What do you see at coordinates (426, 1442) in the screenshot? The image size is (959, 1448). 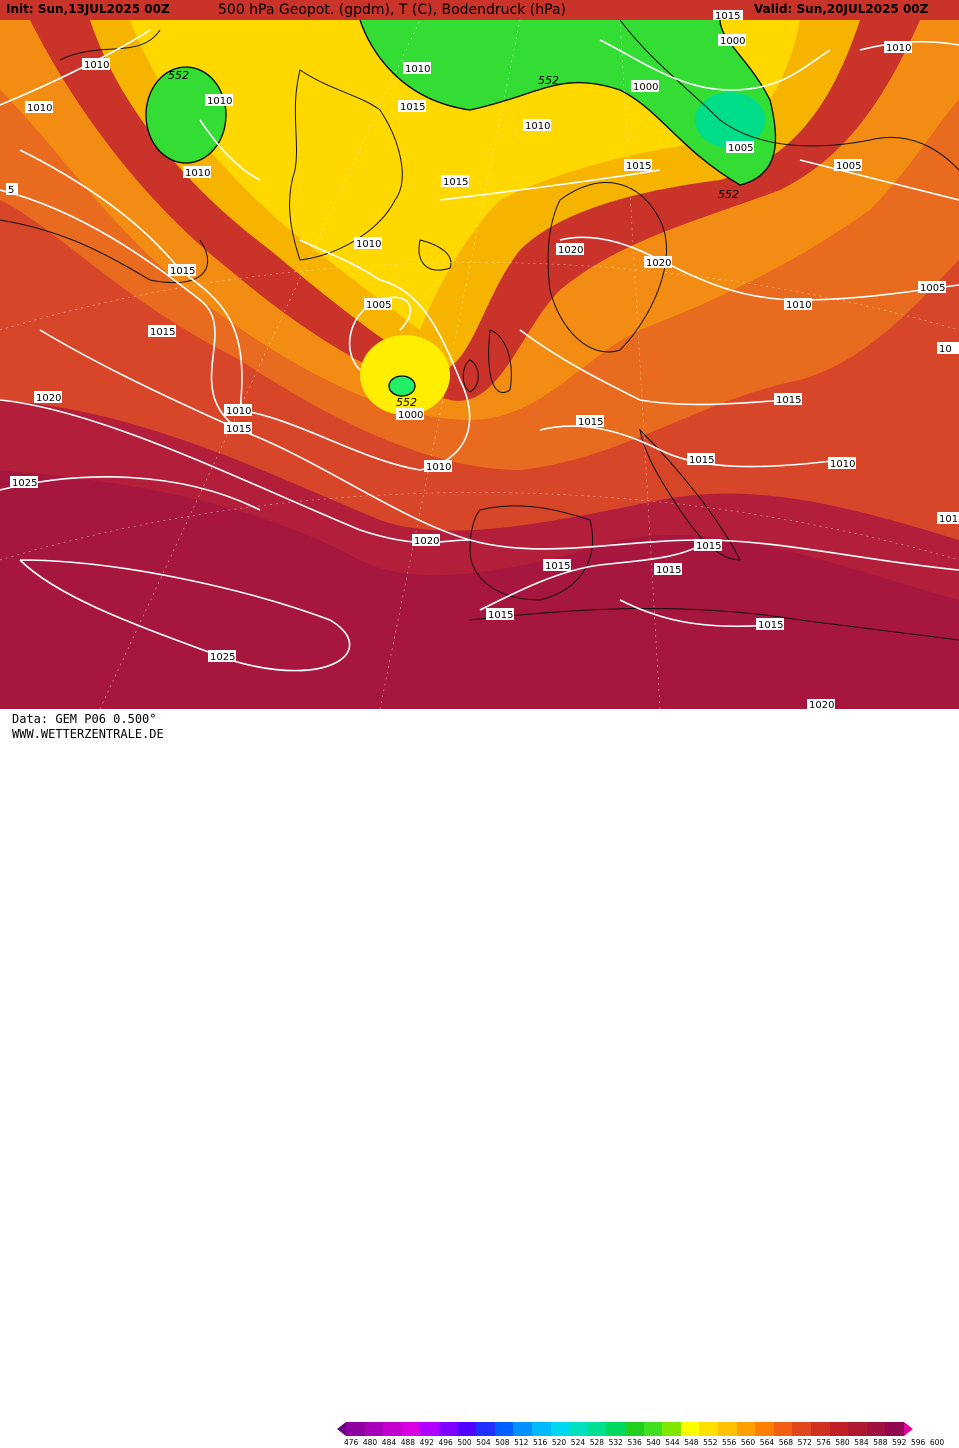 I see `scale-tick-label: 492` at bounding box center [426, 1442].